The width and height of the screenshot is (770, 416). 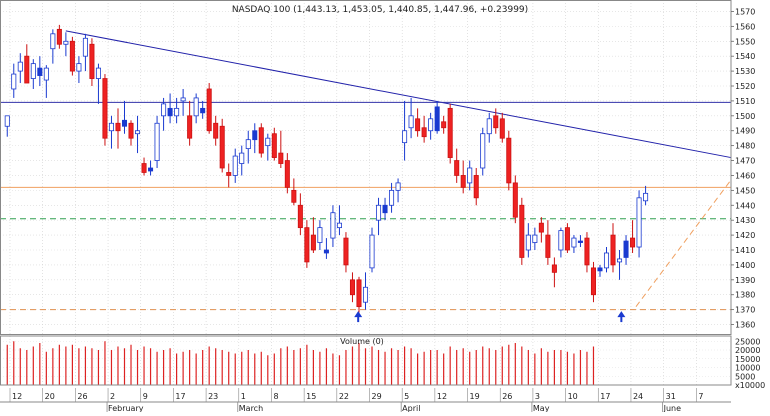 What do you see at coordinates (745, 325) in the screenshot?
I see `price-tick-label: 1360` at bounding box center [745, 325].